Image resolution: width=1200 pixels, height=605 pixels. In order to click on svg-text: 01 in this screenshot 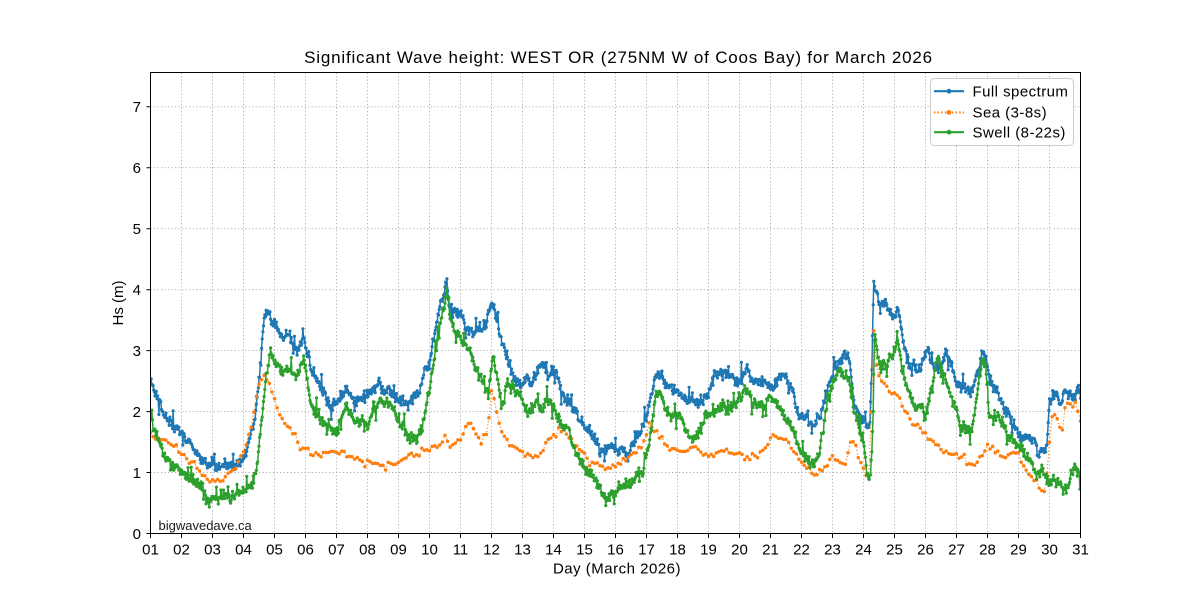, I will do `click(150, 550)`.